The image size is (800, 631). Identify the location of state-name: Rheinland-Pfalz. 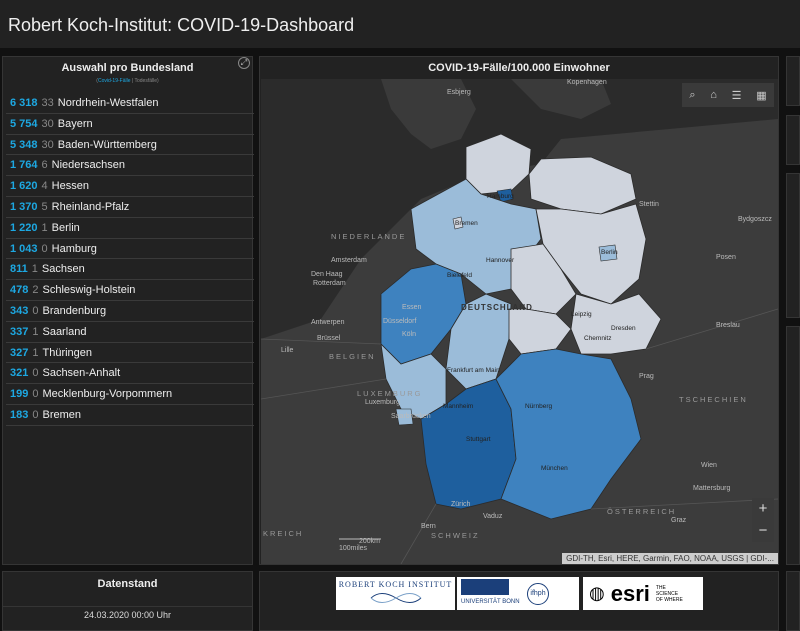
(90, 206).